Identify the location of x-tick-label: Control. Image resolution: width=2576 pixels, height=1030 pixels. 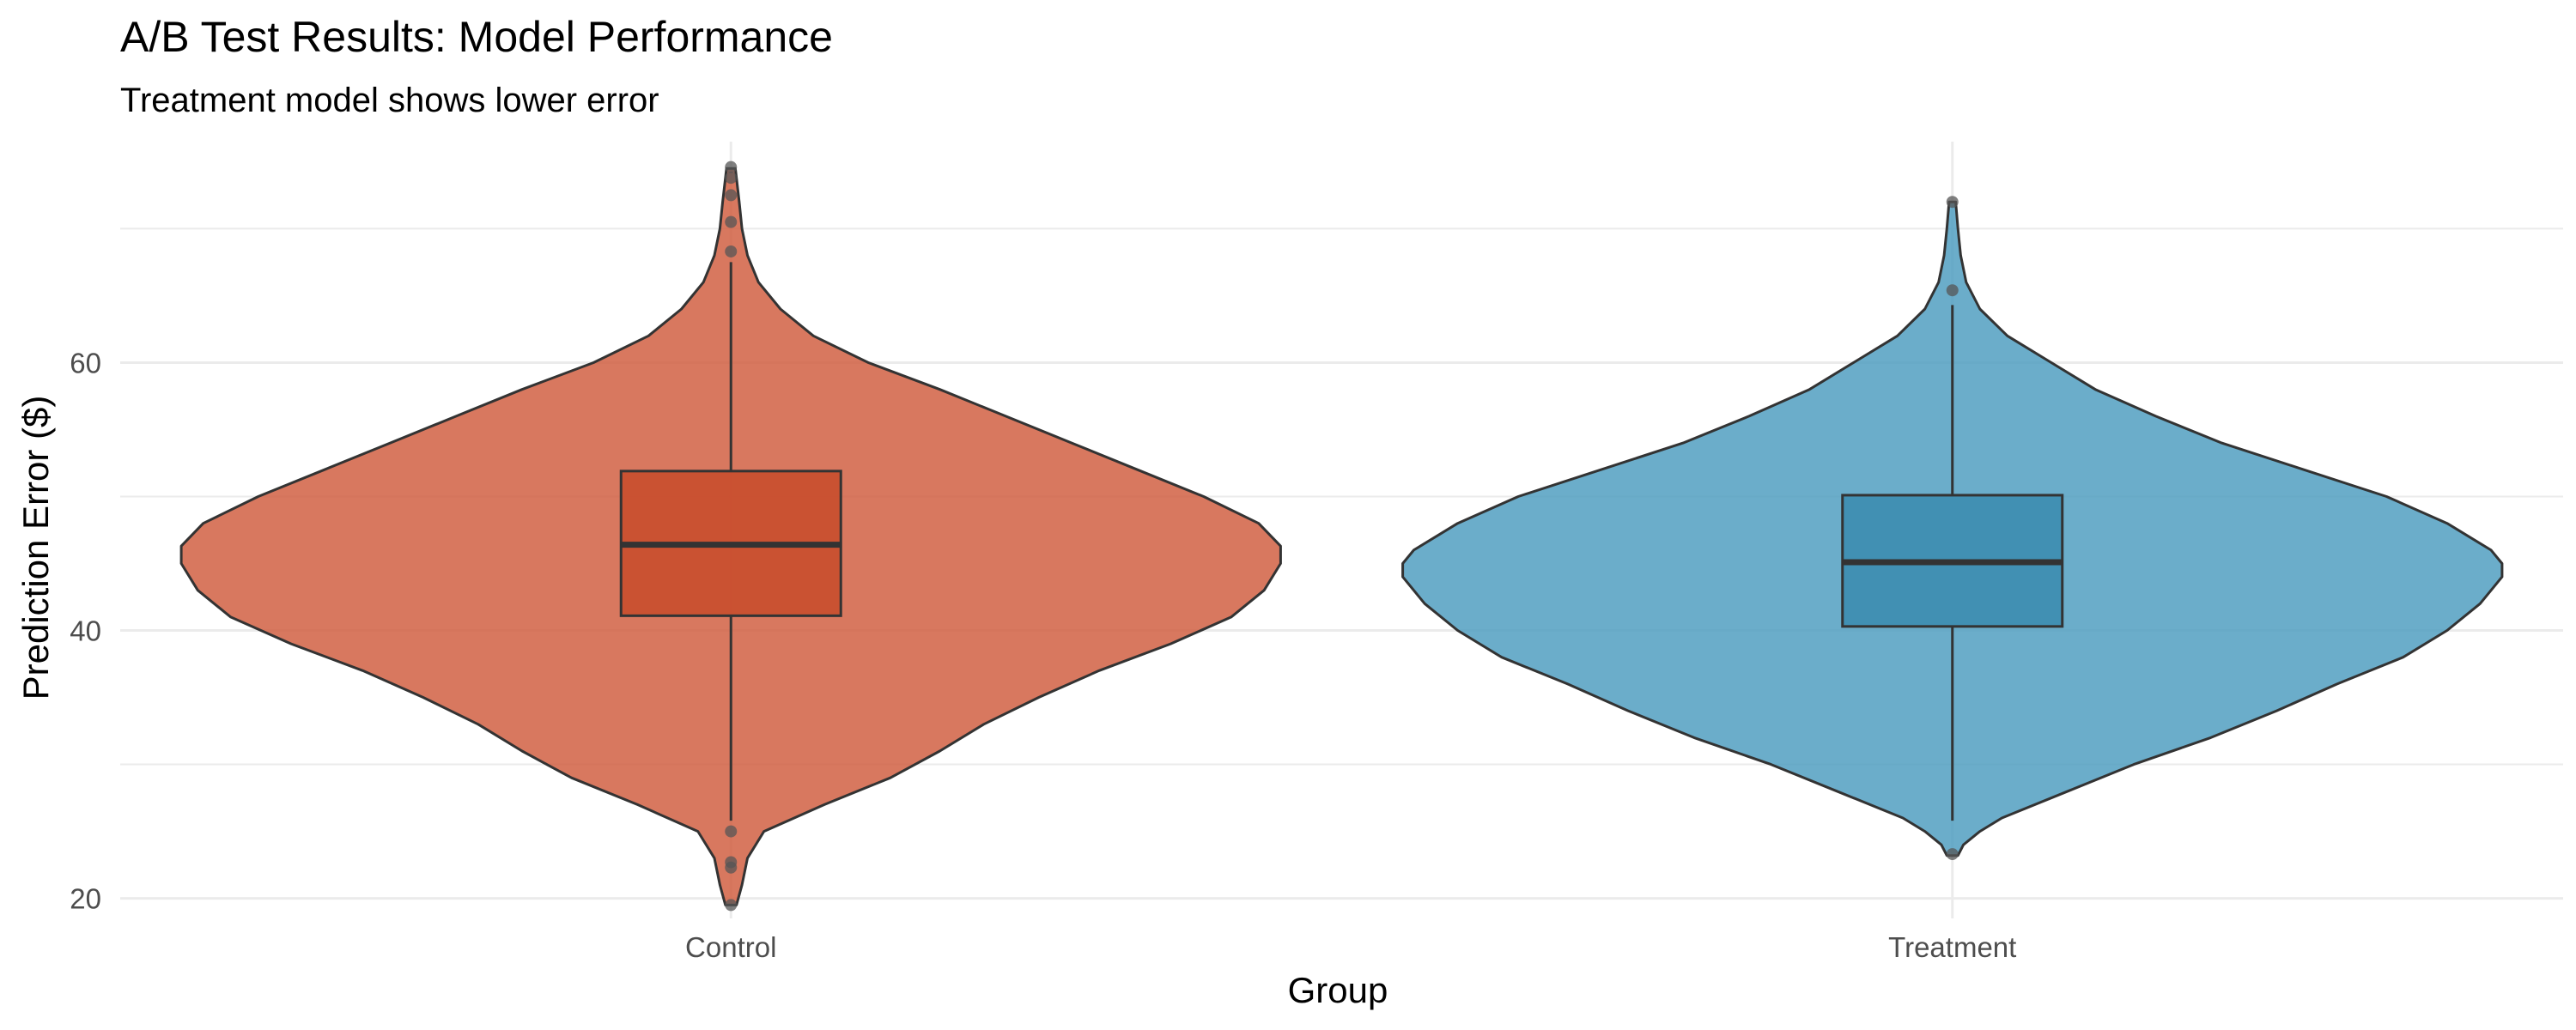
(730, 947).